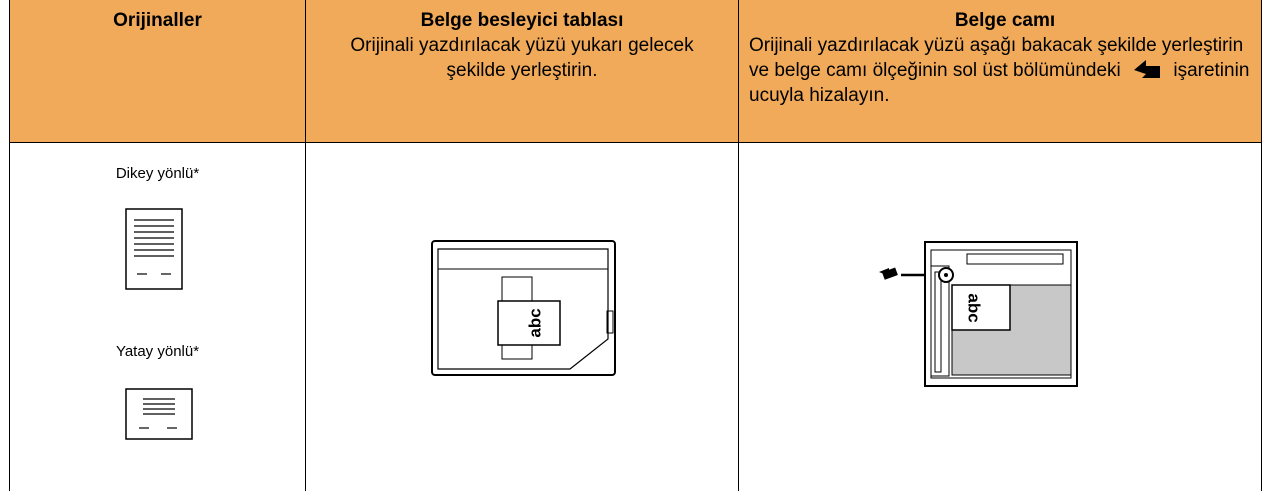 The width and height of the screenshot is (1271, 491). What do you see at coordinates (523, 308) in the screenshot?
I see `feeder-illustration: abc` at bounding box center [523, 308].